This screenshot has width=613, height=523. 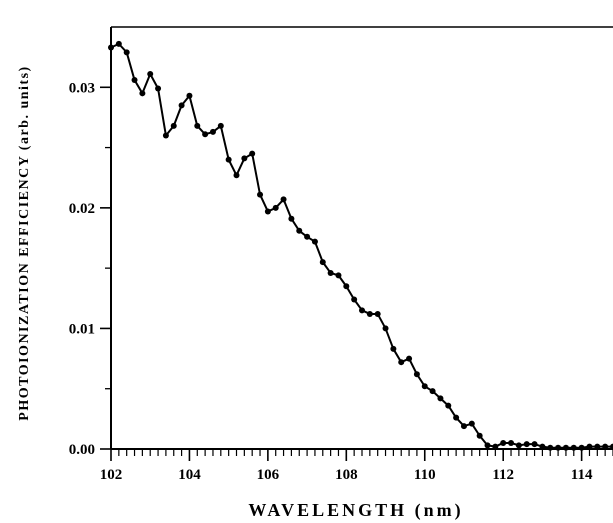 What do you see at coordinates (355, 510) in the screenshot?
I see `x-axis-title: WAVELENGTH (nm)` at bounding box center [355, 510].